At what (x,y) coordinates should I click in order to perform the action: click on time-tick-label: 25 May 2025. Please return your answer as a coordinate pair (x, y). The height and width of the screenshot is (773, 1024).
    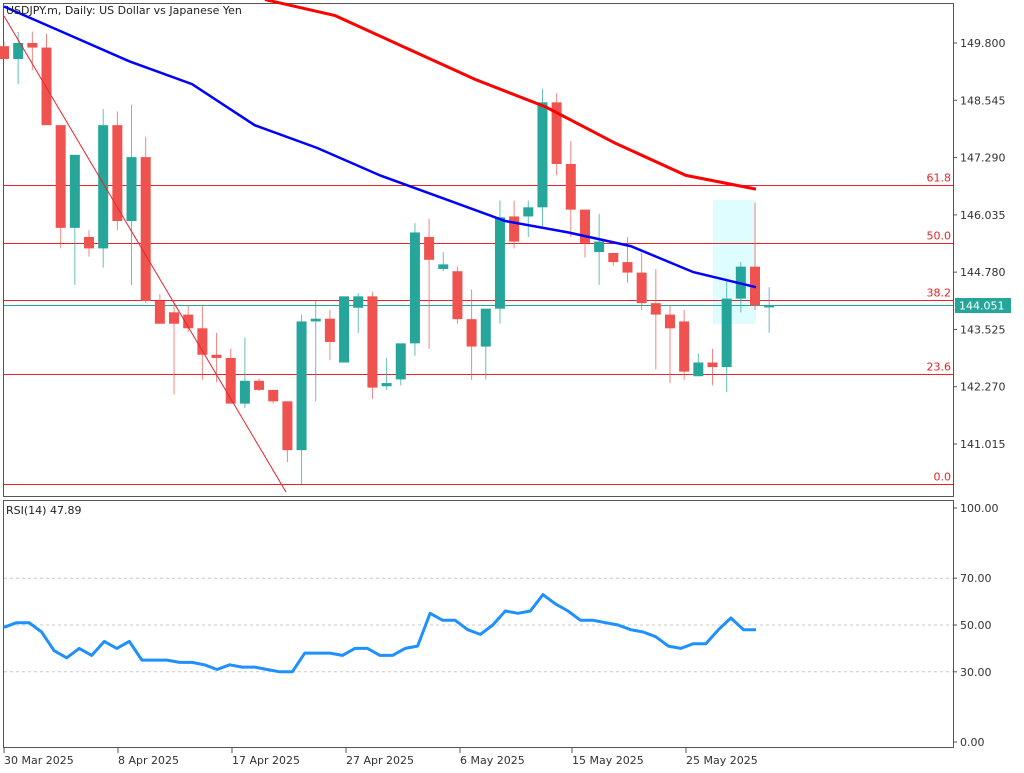
    Looking at the image, I should click on (722, 760).